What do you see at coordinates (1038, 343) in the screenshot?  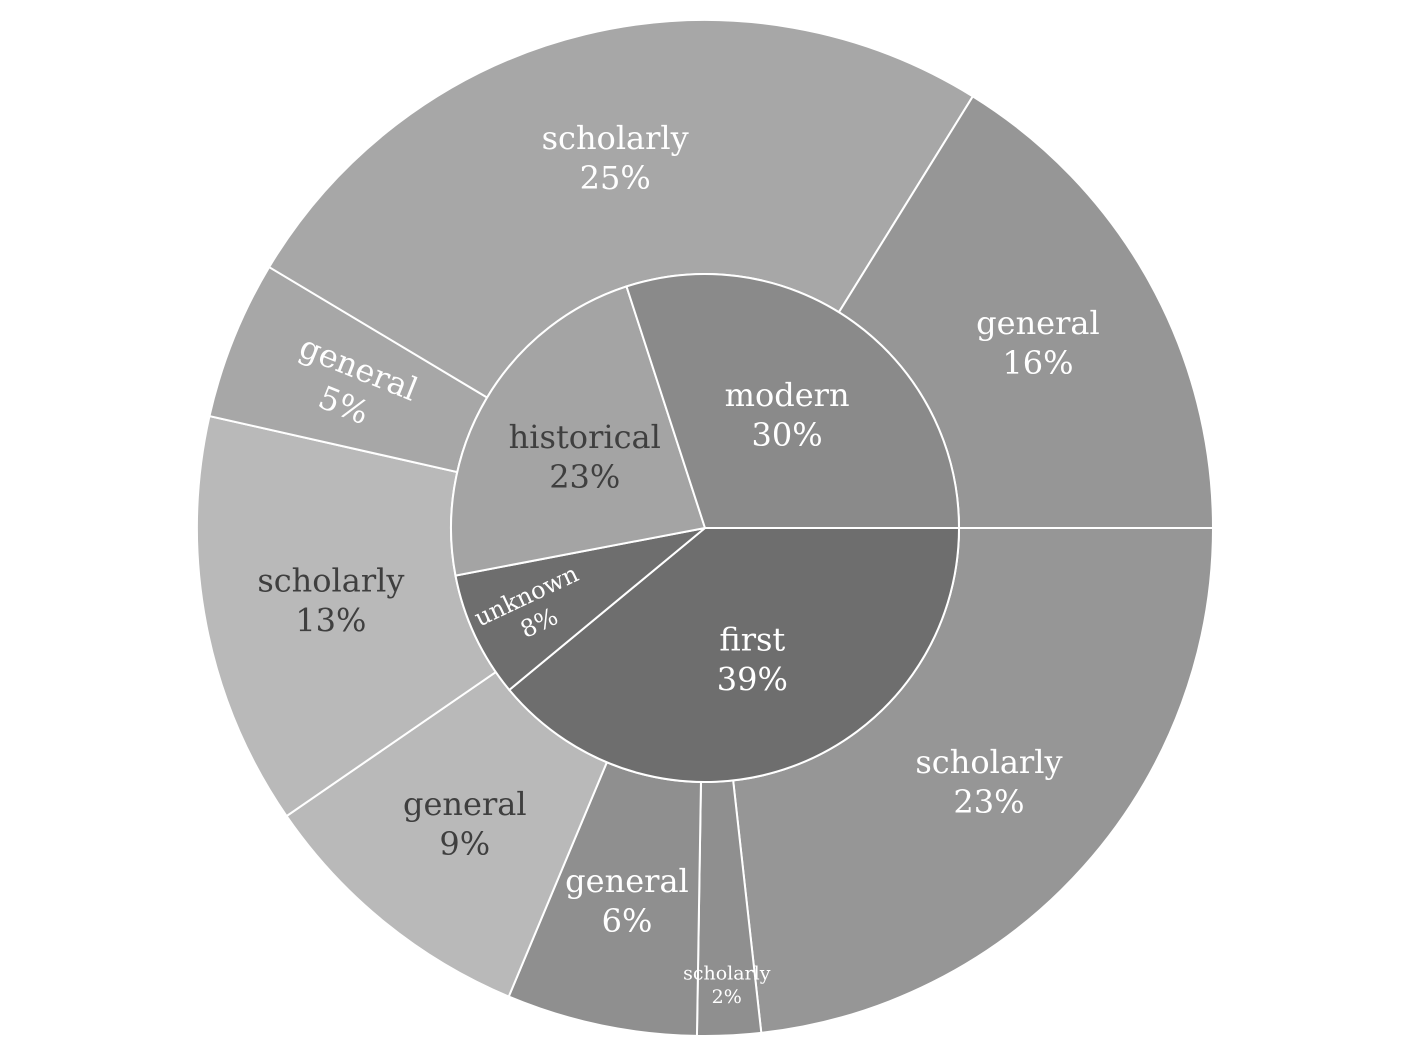 I see `outer-label-first-general: general 16%` at bounding box center [1038, 343].